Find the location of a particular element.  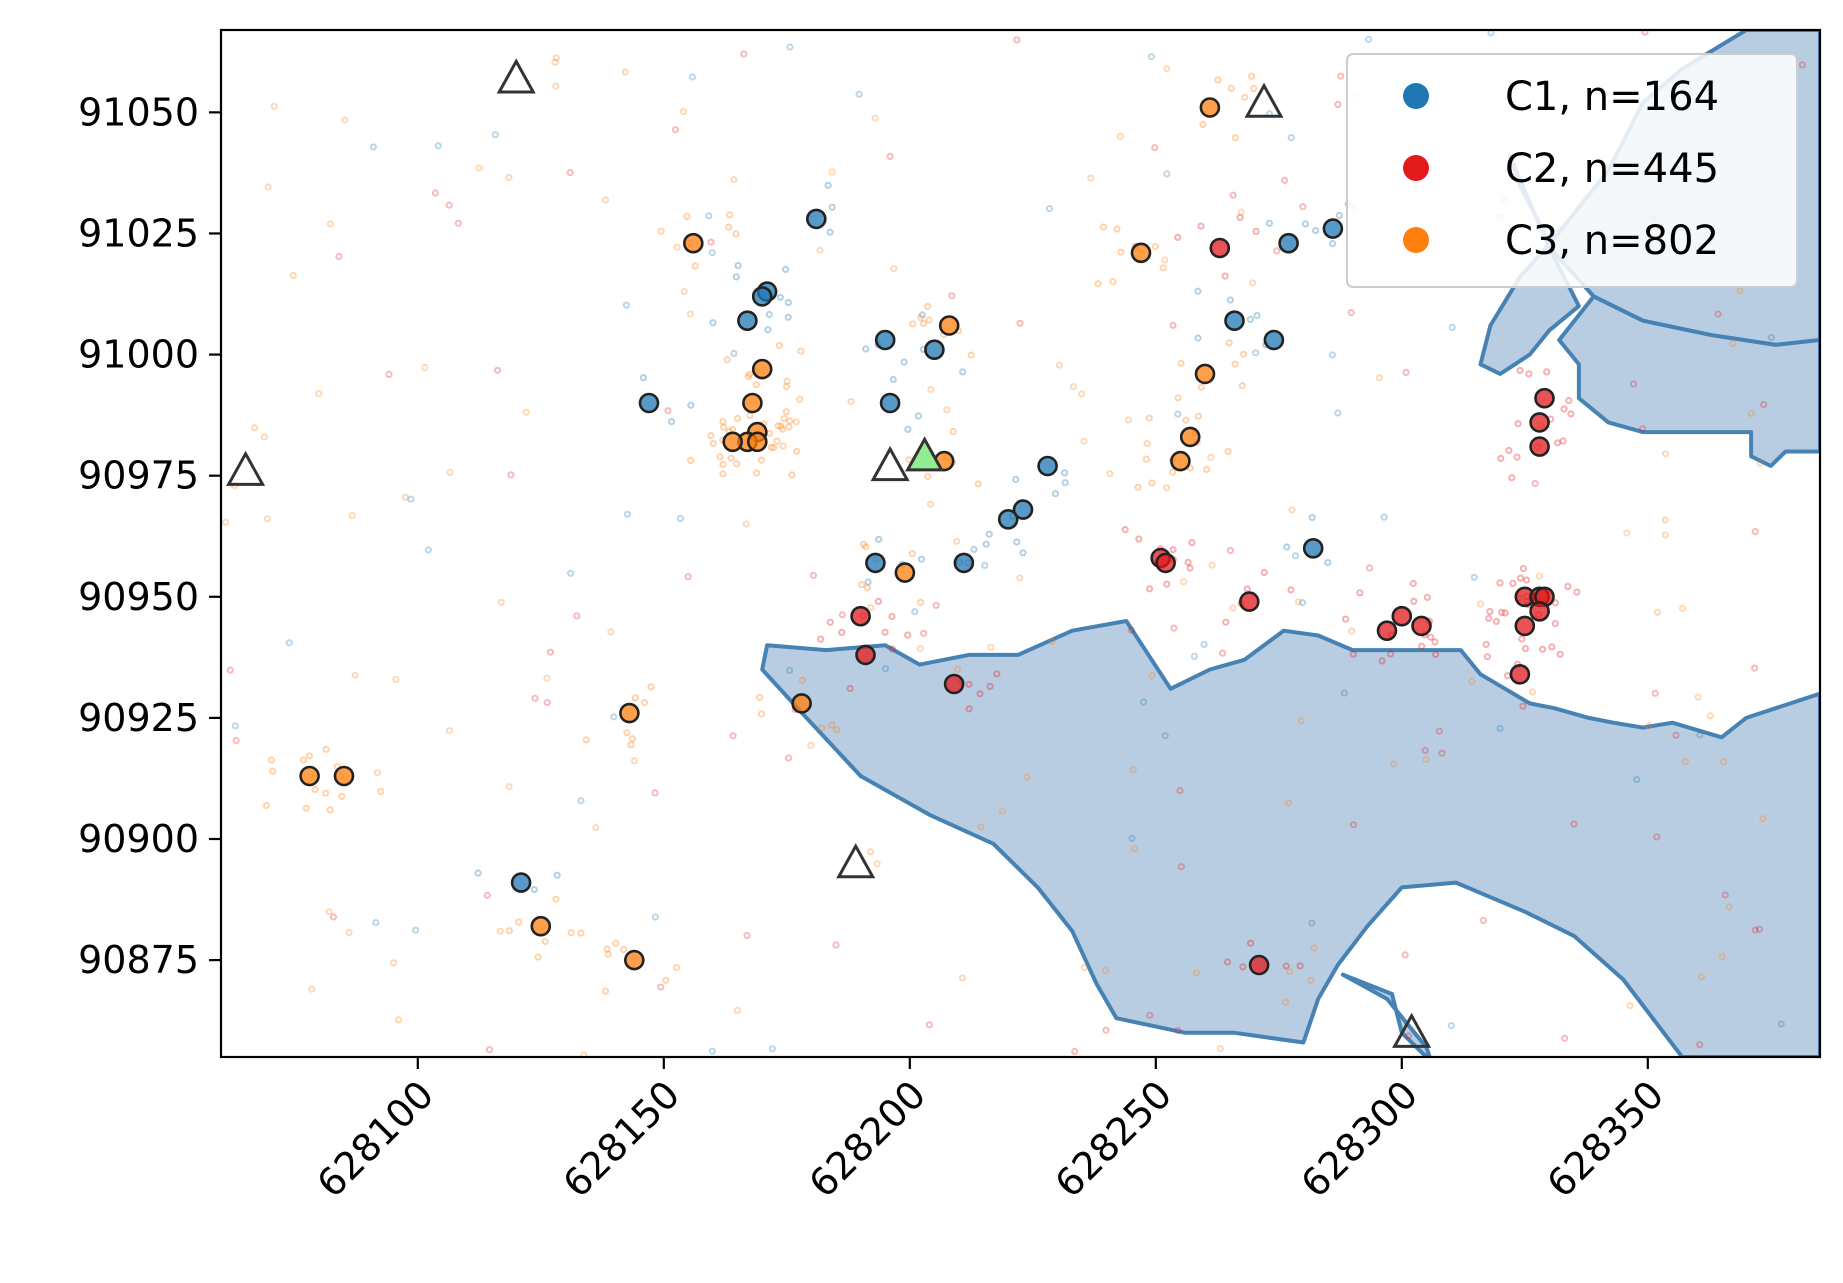

data-point-c2 is located at coordinates (865, 655).